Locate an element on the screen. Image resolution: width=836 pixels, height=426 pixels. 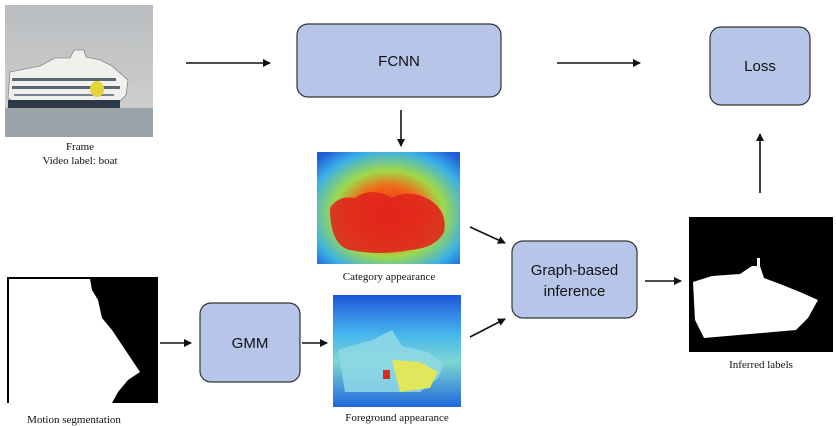
loss-label: Loss is located at coordinates (760, 66).